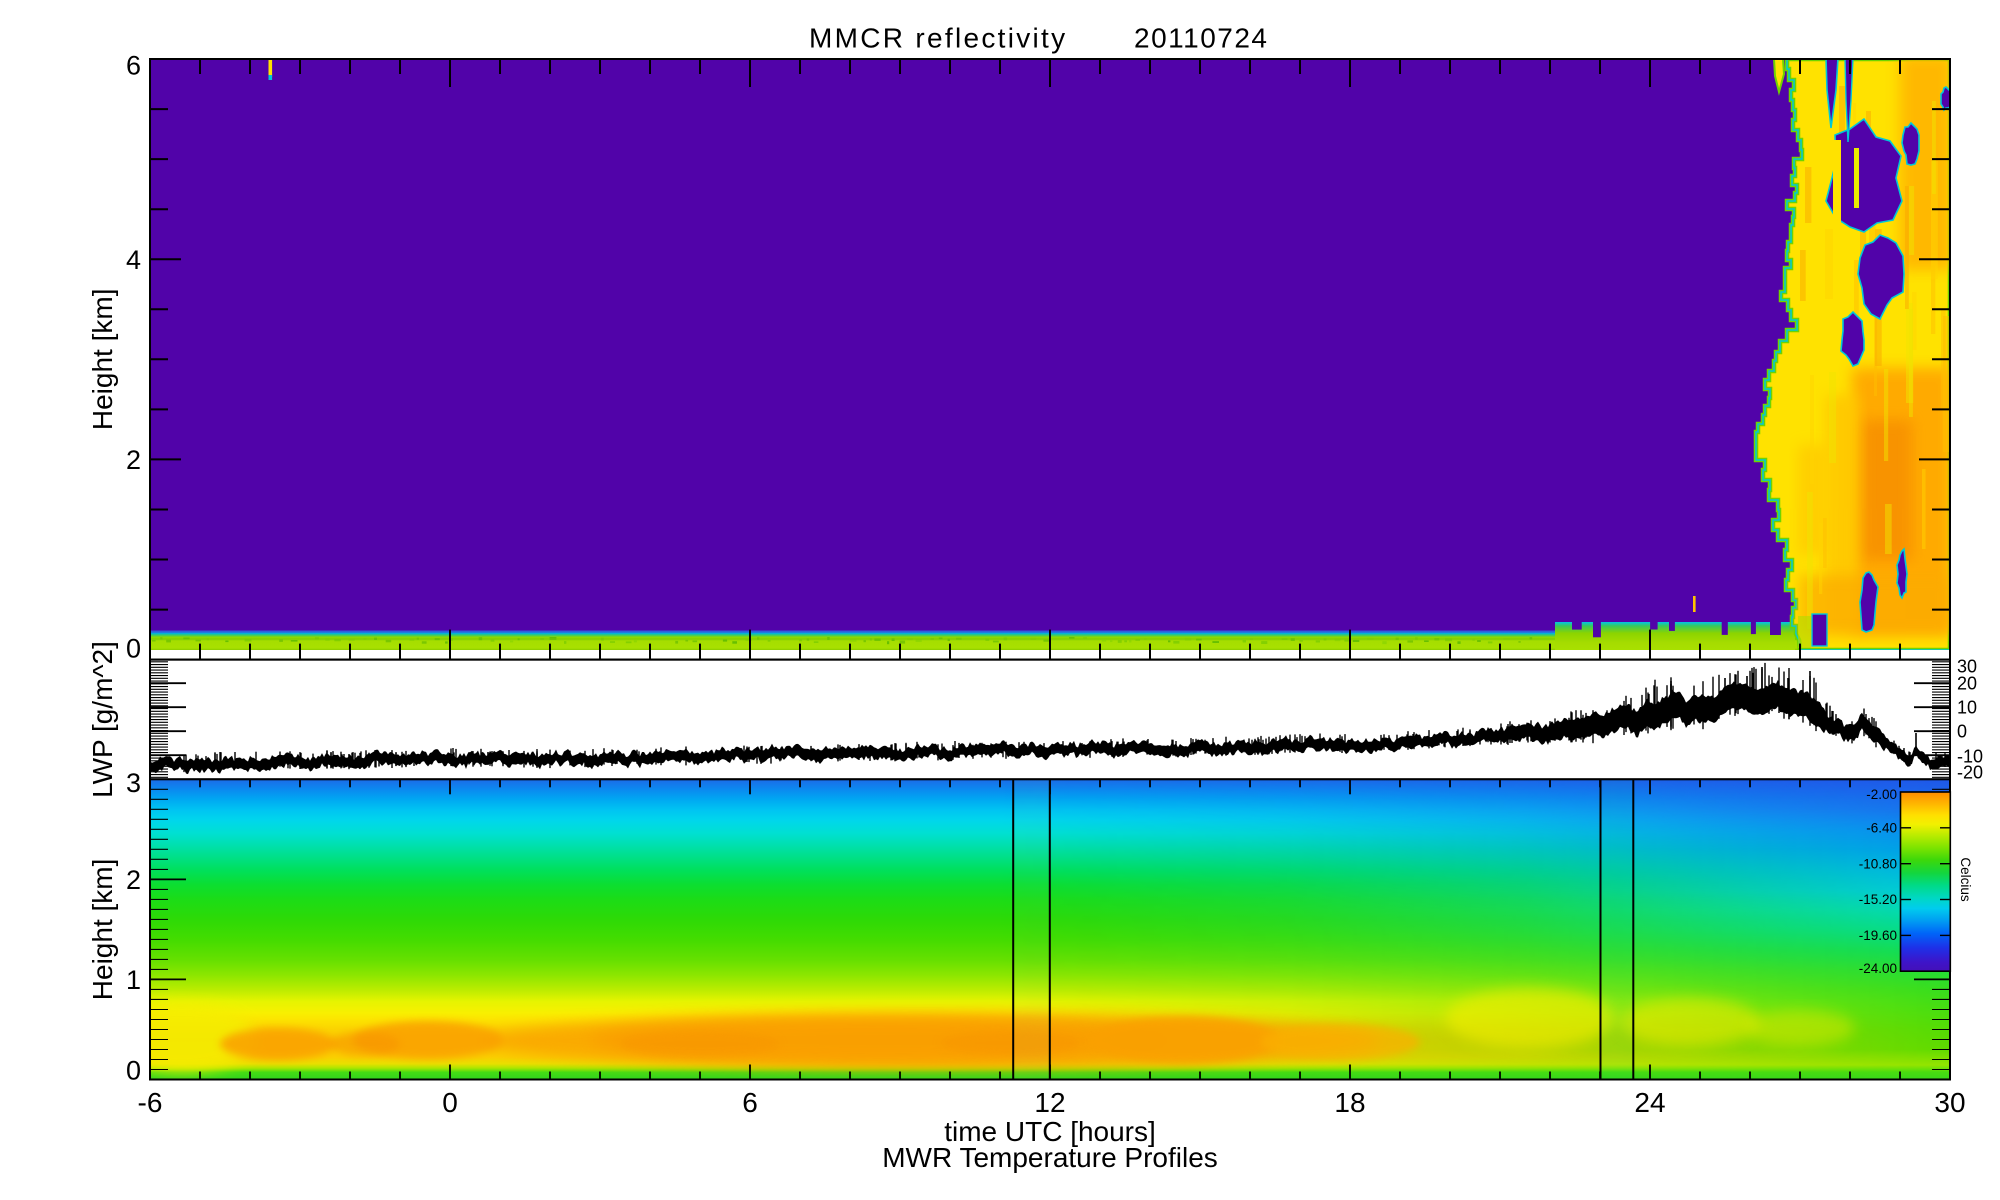 This screenshot has width=2000, height=1200. What do you see at coordinates (1050, 1131) in the screenshot?
I see `svg-text: time UTC [hours]` at bounding box center [1050, 1131].